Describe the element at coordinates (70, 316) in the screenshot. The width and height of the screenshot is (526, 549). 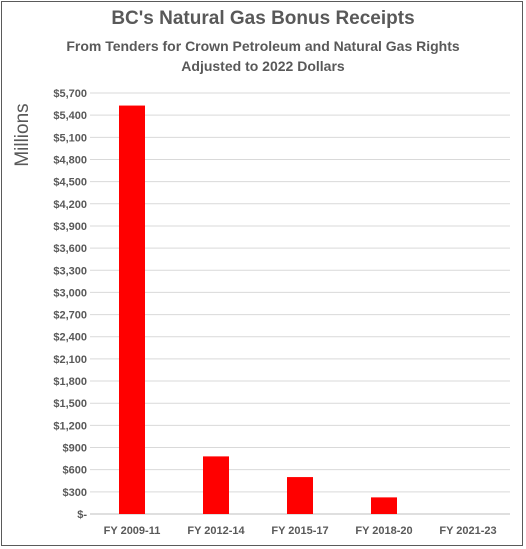
I see `y-tick-label: $2,700` at that location.